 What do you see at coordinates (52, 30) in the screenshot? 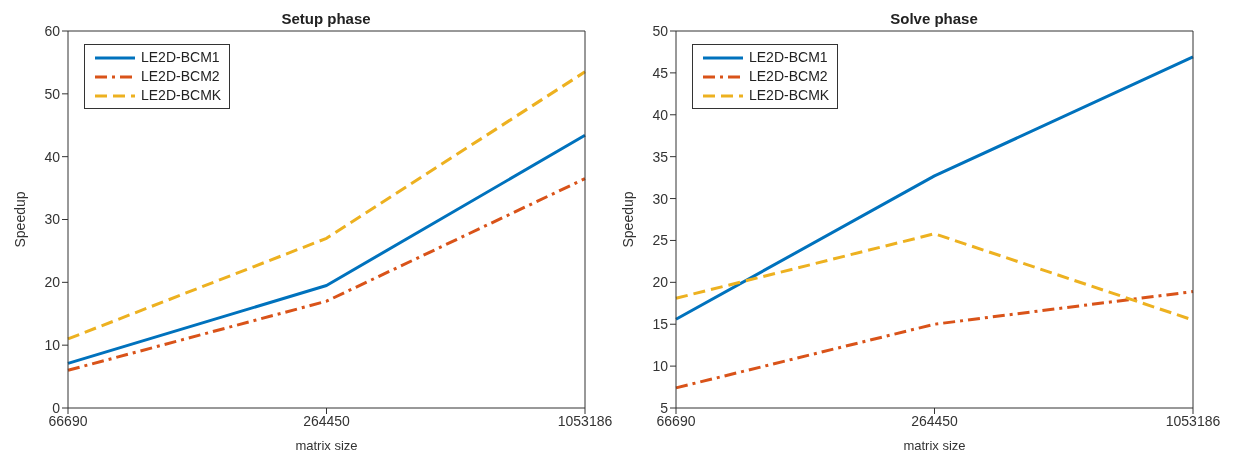
I see `y-tick-label: 60` at bounding box center [52, 30].